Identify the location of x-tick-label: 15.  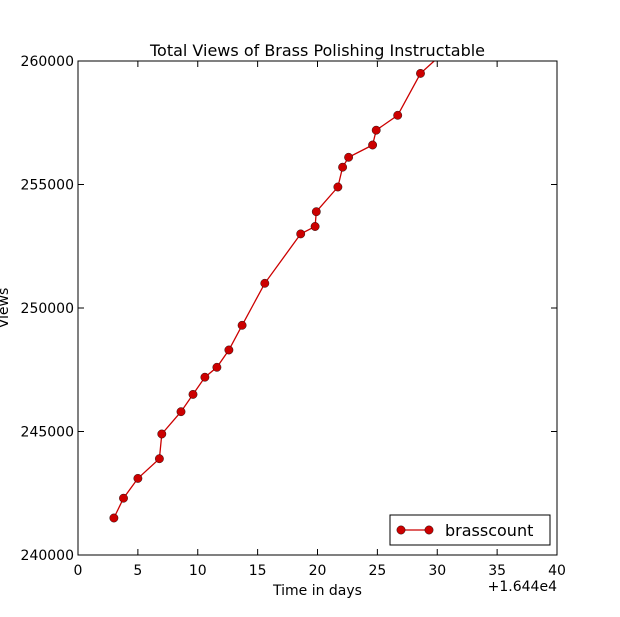
(258, 571).